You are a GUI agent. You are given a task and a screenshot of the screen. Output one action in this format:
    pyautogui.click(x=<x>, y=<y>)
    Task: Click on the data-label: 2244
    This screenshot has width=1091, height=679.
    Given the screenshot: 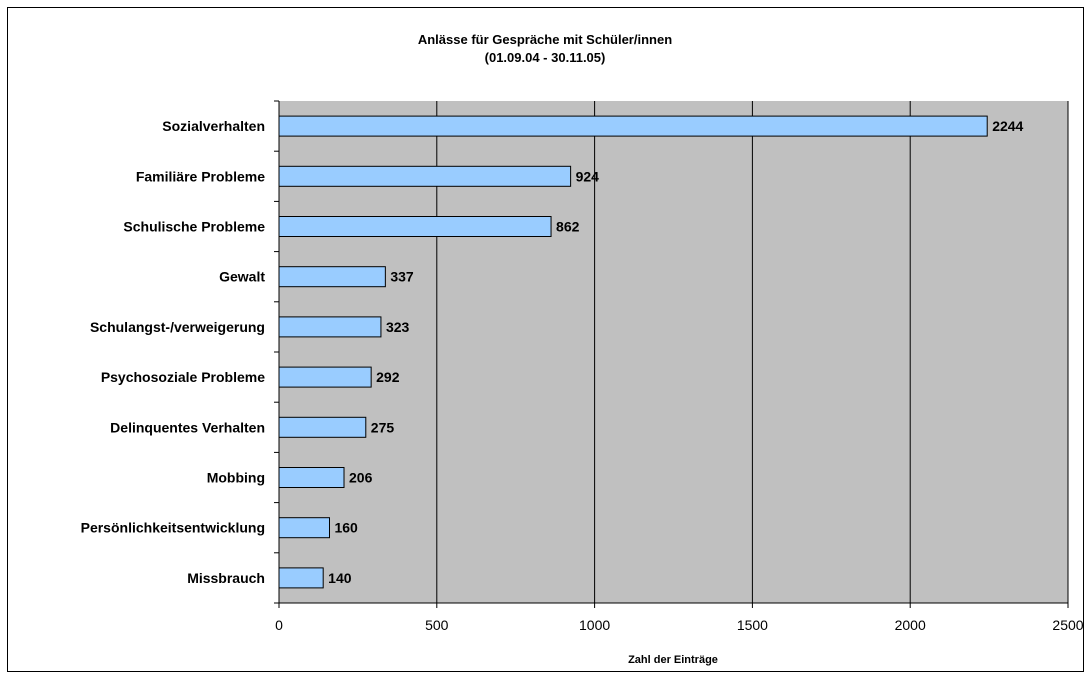 What is the action you would take?
    pyautogui.click(x=1007, y=126)
    